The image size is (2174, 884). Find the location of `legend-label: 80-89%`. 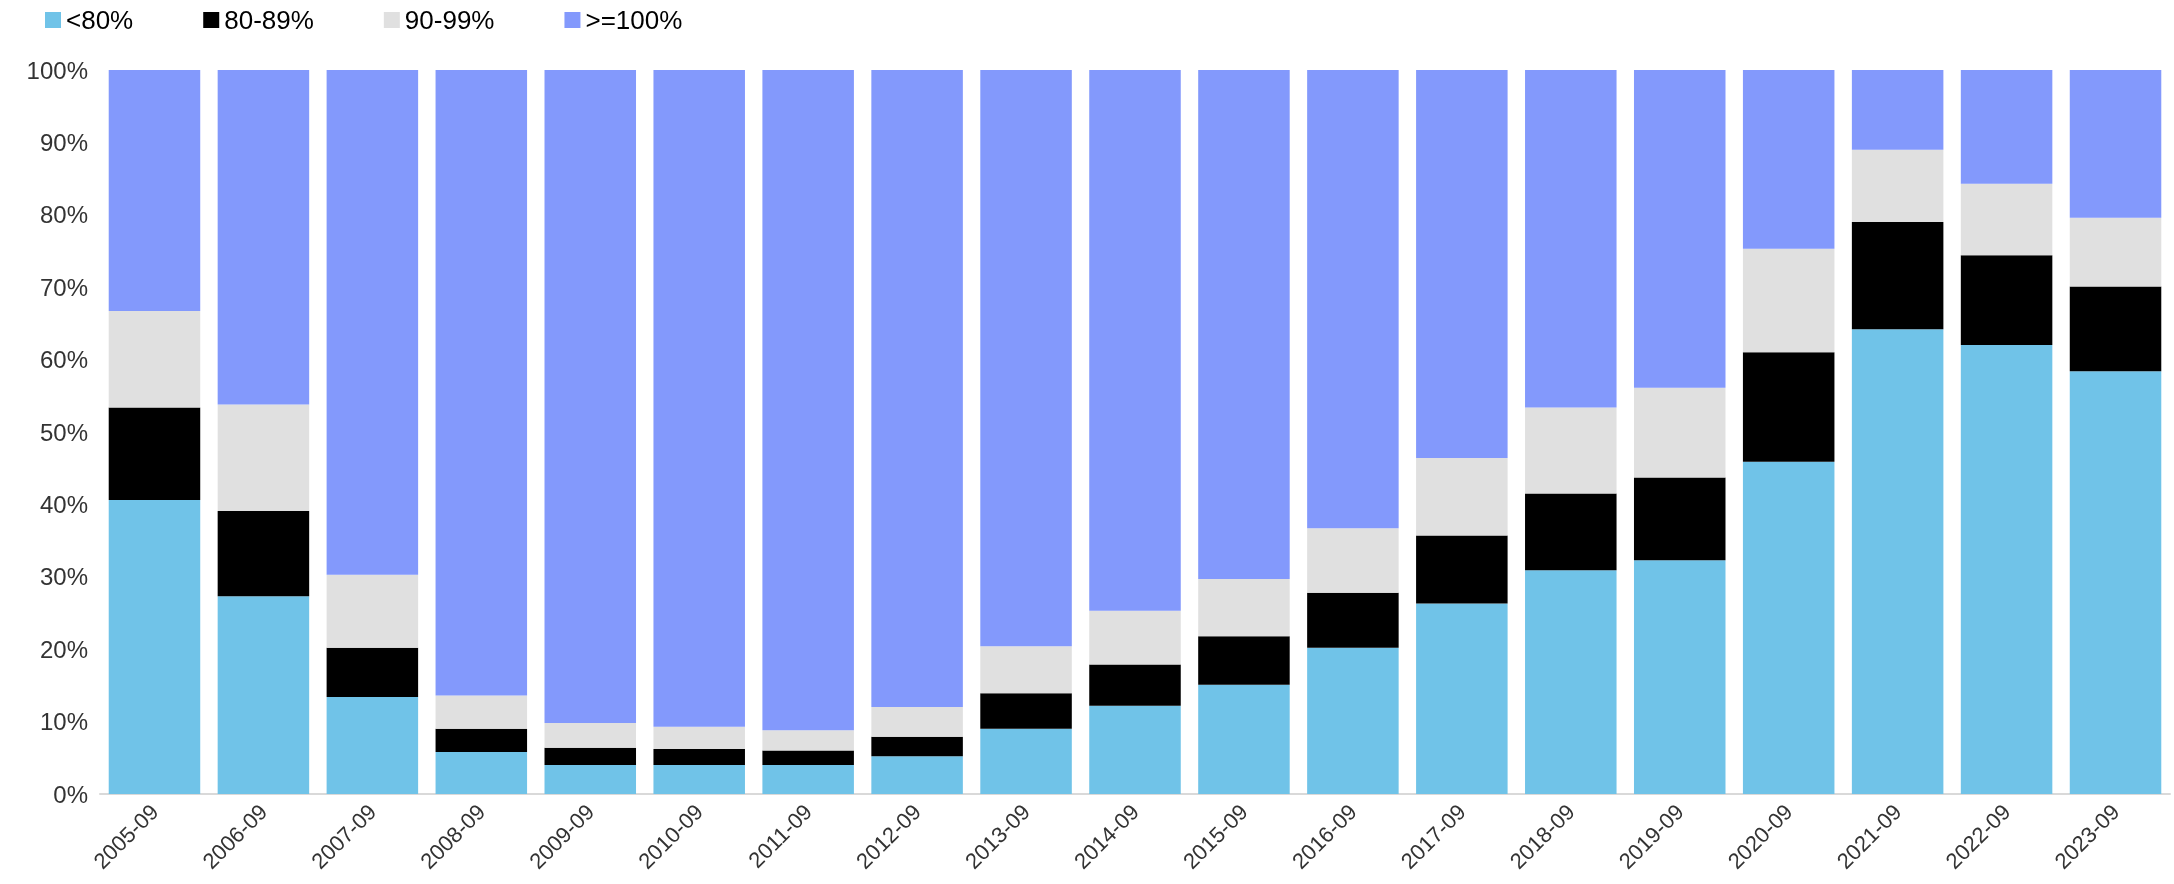

legend-label: 80-89% is located at coordinates (269, 20).